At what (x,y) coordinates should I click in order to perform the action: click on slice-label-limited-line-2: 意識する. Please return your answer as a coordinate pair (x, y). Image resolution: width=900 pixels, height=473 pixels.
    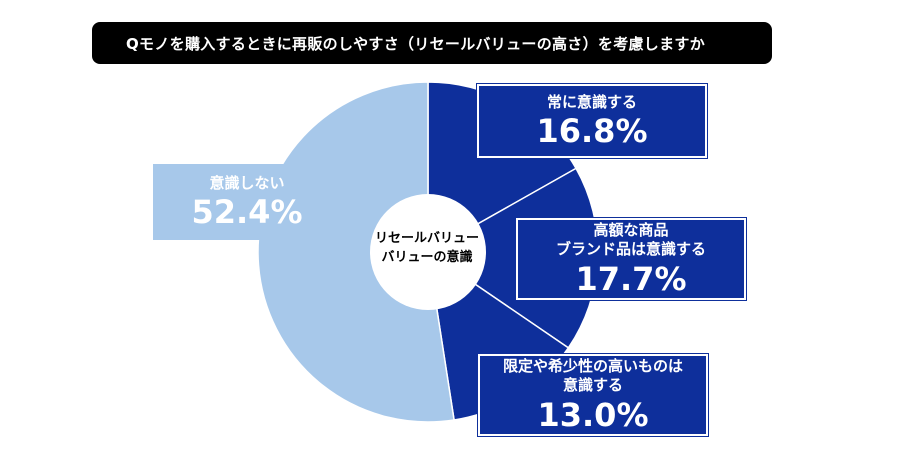
    Looking at the image, I should click on (592, 385).